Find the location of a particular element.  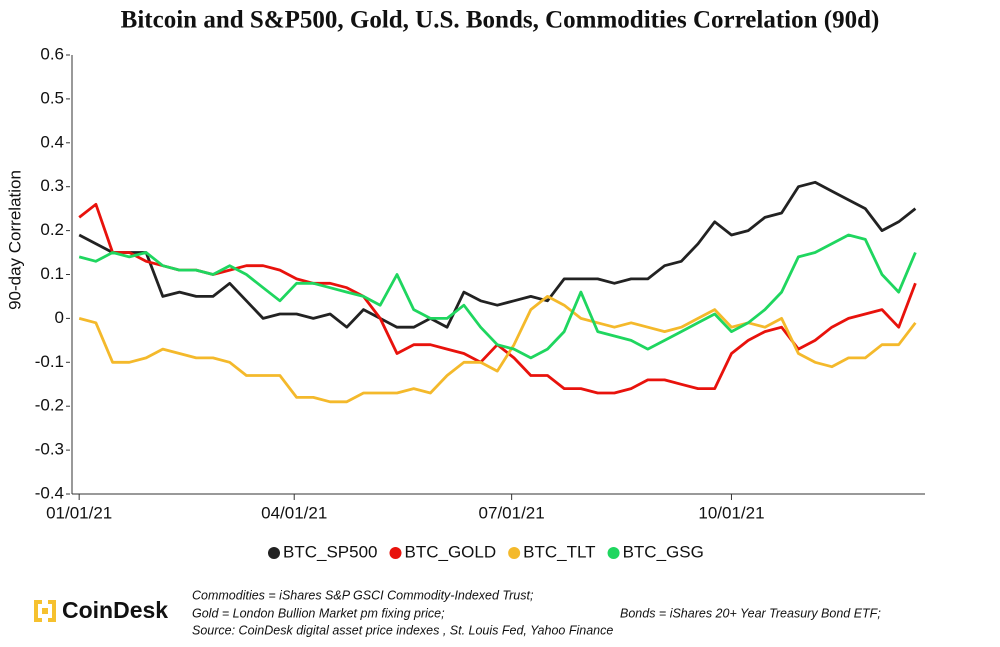

y-tick-label: 0 is located at coordinates (59, 317).